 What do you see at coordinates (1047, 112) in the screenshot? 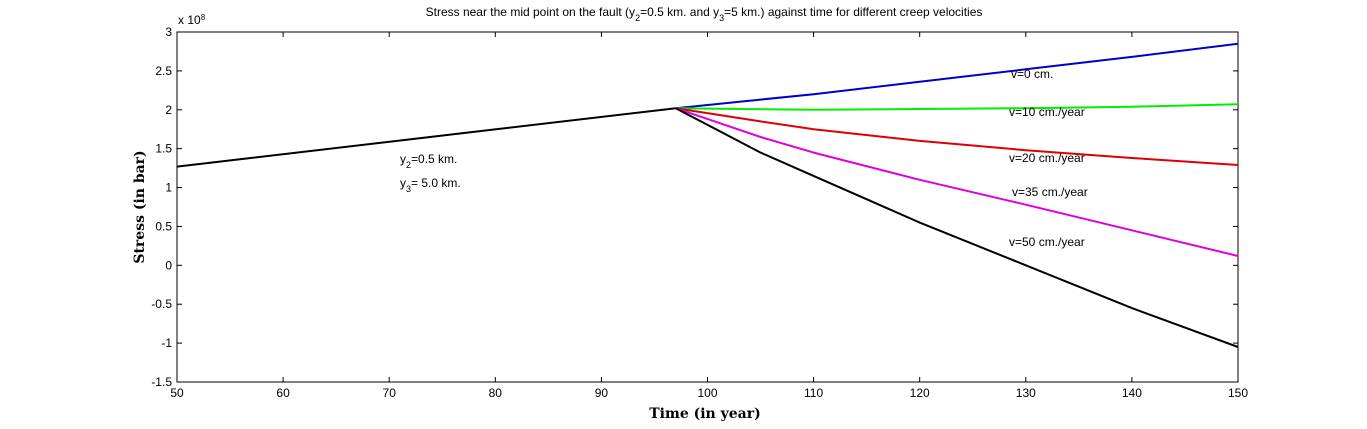
I see `annotation-v10: v=10 cm./year` at bounding box center [1047, 112].